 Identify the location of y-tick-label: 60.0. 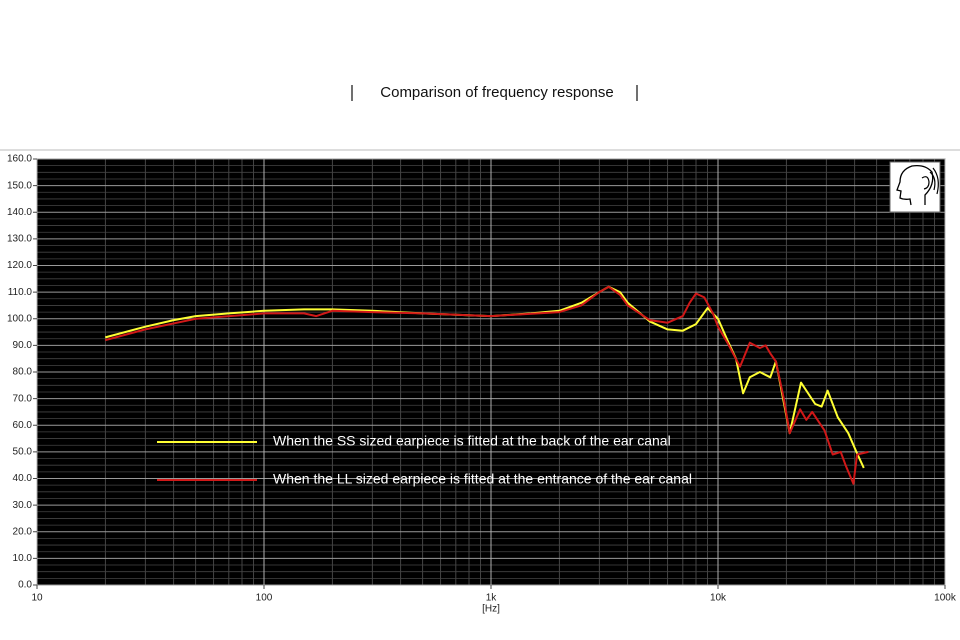
(23, 425).